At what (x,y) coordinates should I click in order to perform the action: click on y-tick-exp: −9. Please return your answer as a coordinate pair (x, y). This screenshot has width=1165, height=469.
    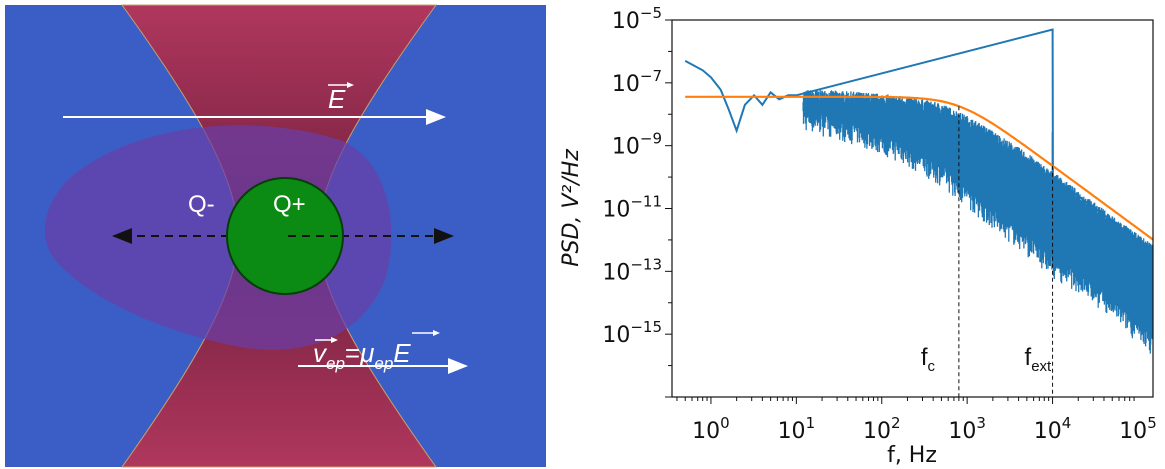
    Looking at the image, I should click on (651, 139).